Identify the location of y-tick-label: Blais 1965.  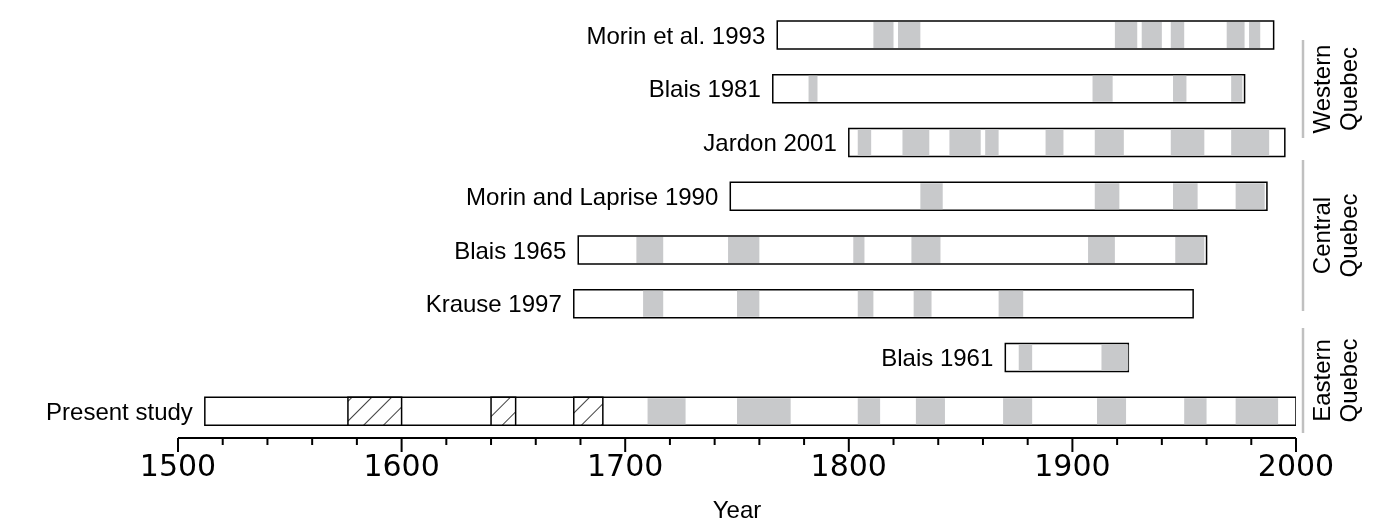
(510, 250).